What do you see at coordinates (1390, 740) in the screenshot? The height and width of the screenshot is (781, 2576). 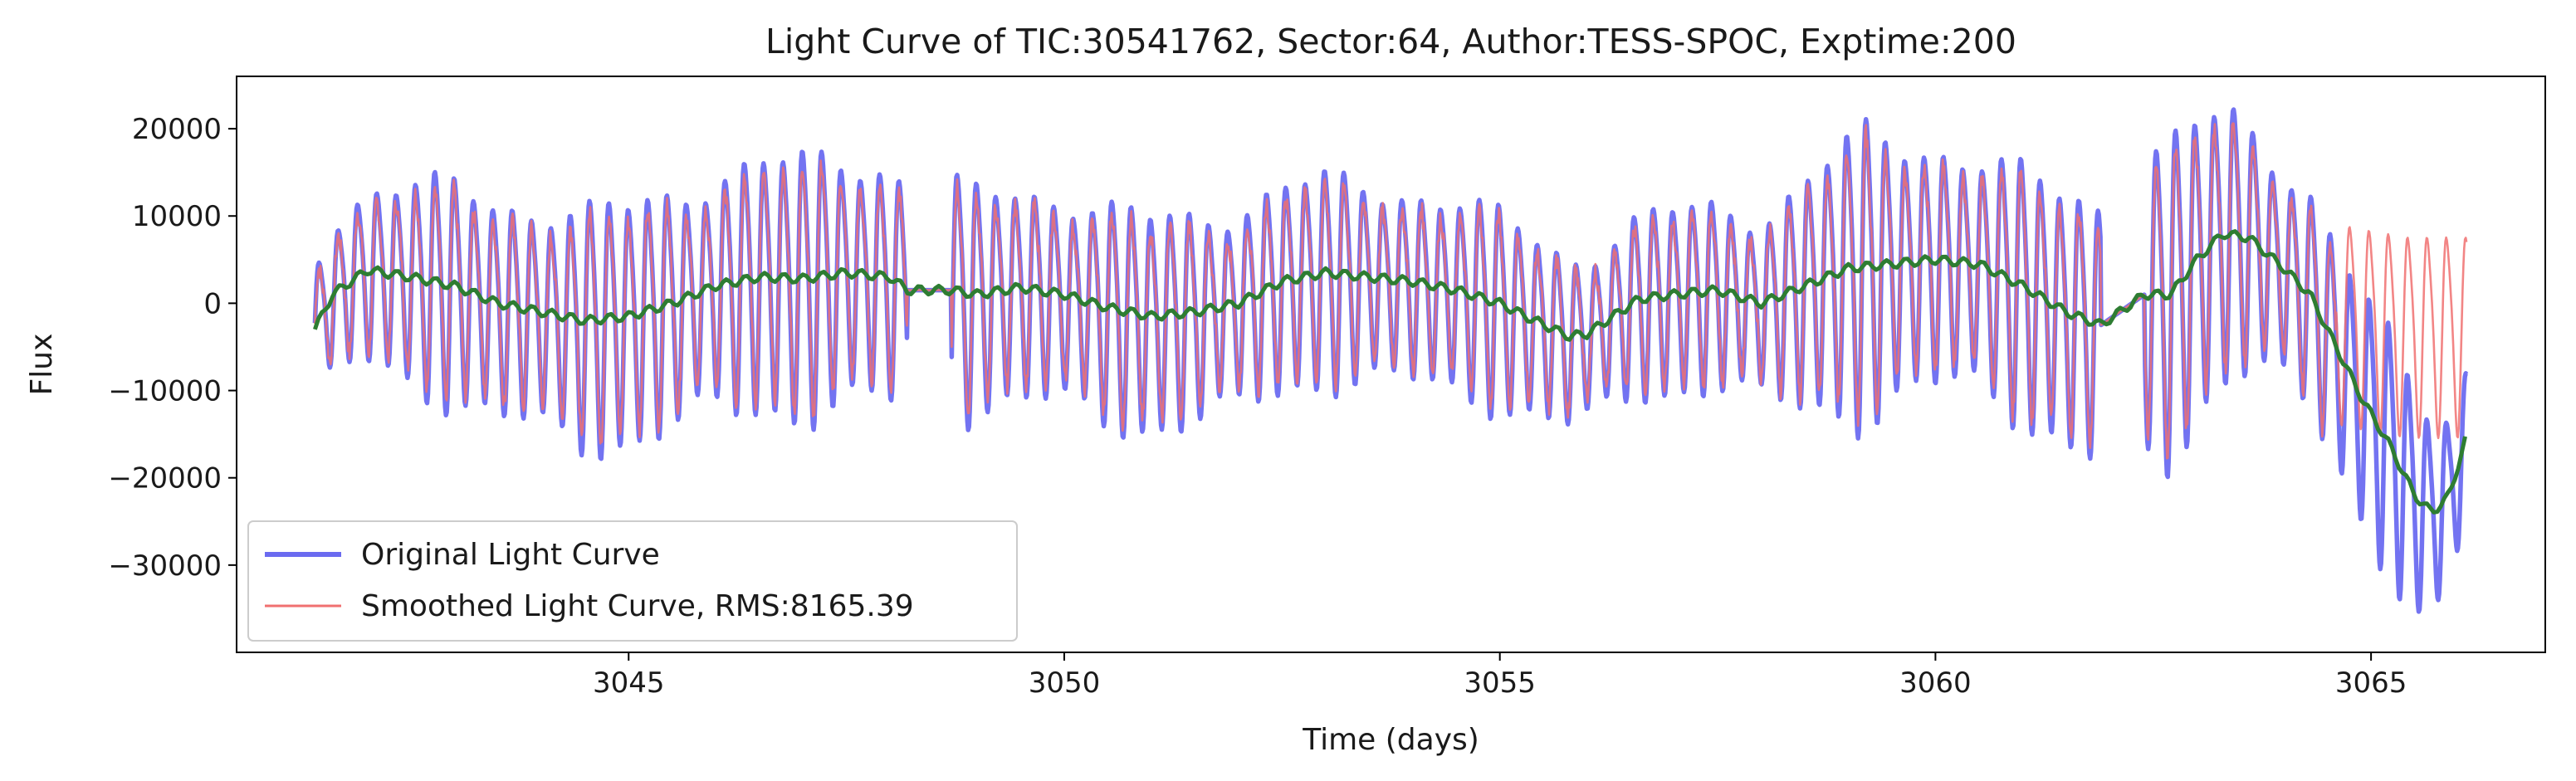 I see `x-axis-label: Time (days)` at bounding box center [1390, 740].